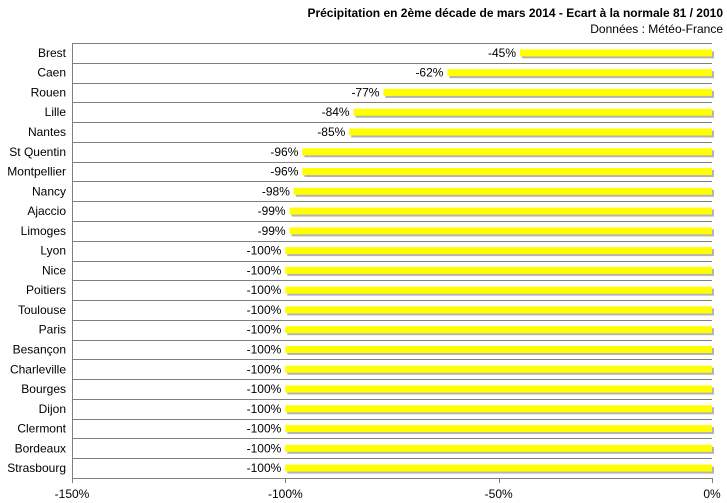 Image resolution: width=727 pixels, height=503 pixels. I want to click on category-label: St Quentin, so click(37, 152).